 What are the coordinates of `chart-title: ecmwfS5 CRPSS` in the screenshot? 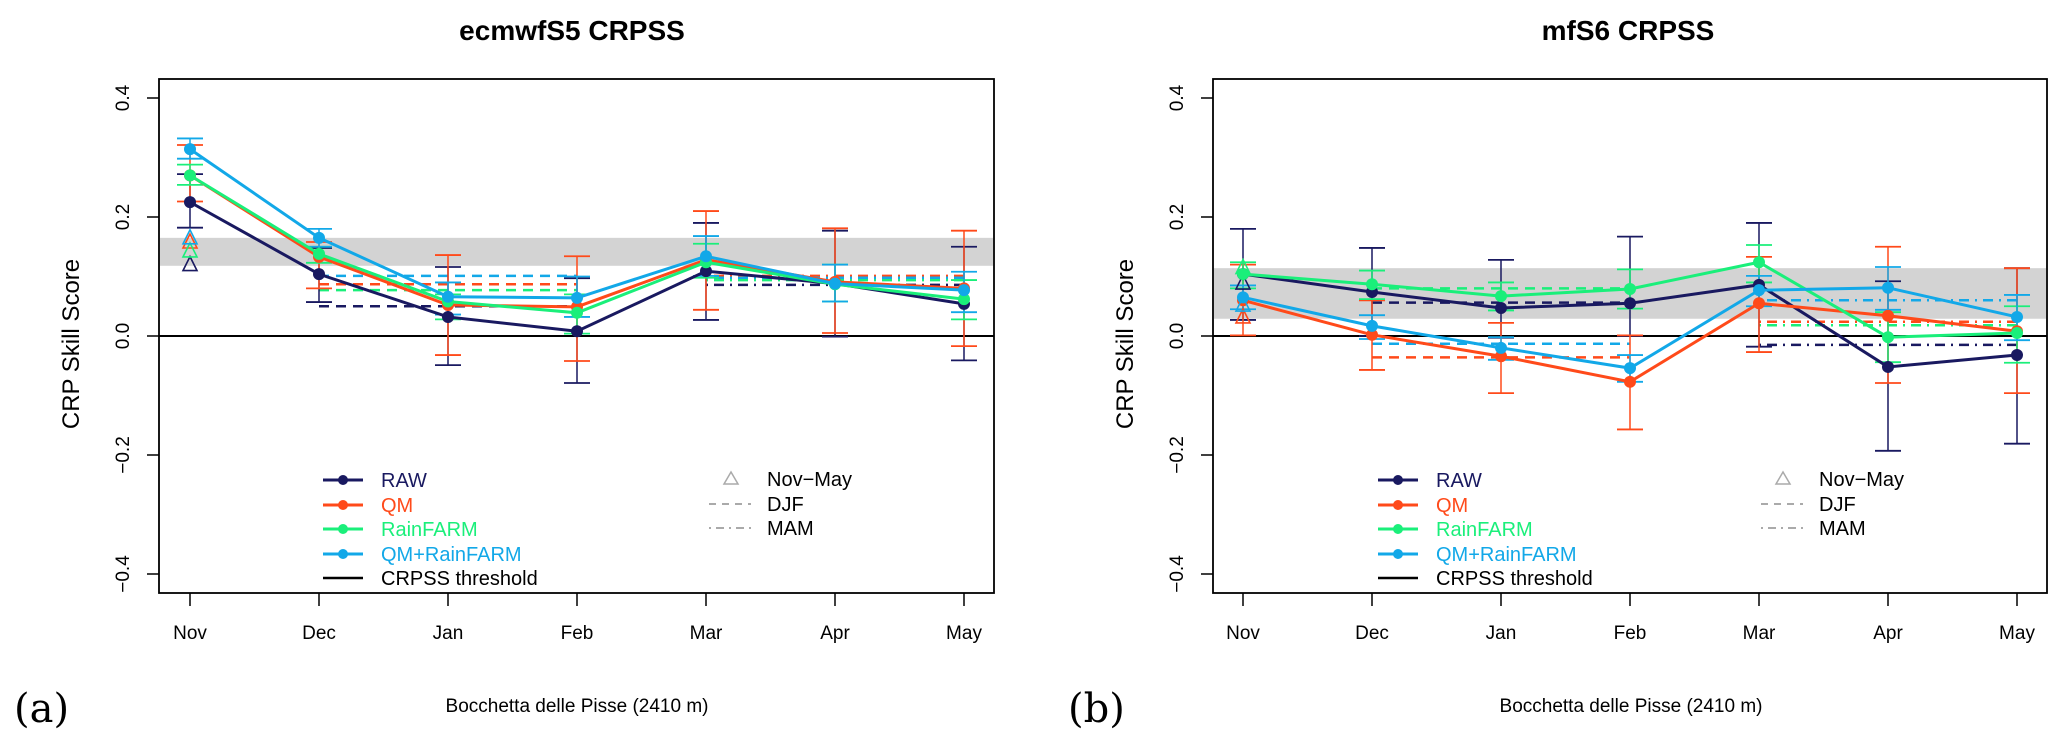 It's located at (572, 30).